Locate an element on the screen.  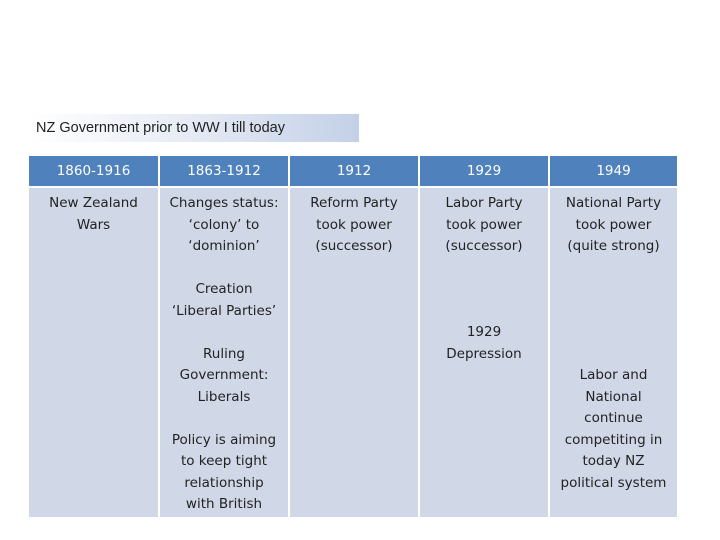
cell-text-depression: 1929 Depression is located at coordinates (484, 343).